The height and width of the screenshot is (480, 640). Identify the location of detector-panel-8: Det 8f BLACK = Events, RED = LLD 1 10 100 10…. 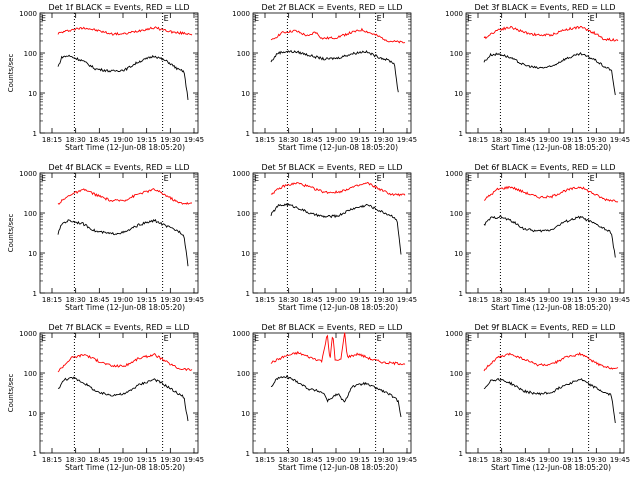
(324, 397).